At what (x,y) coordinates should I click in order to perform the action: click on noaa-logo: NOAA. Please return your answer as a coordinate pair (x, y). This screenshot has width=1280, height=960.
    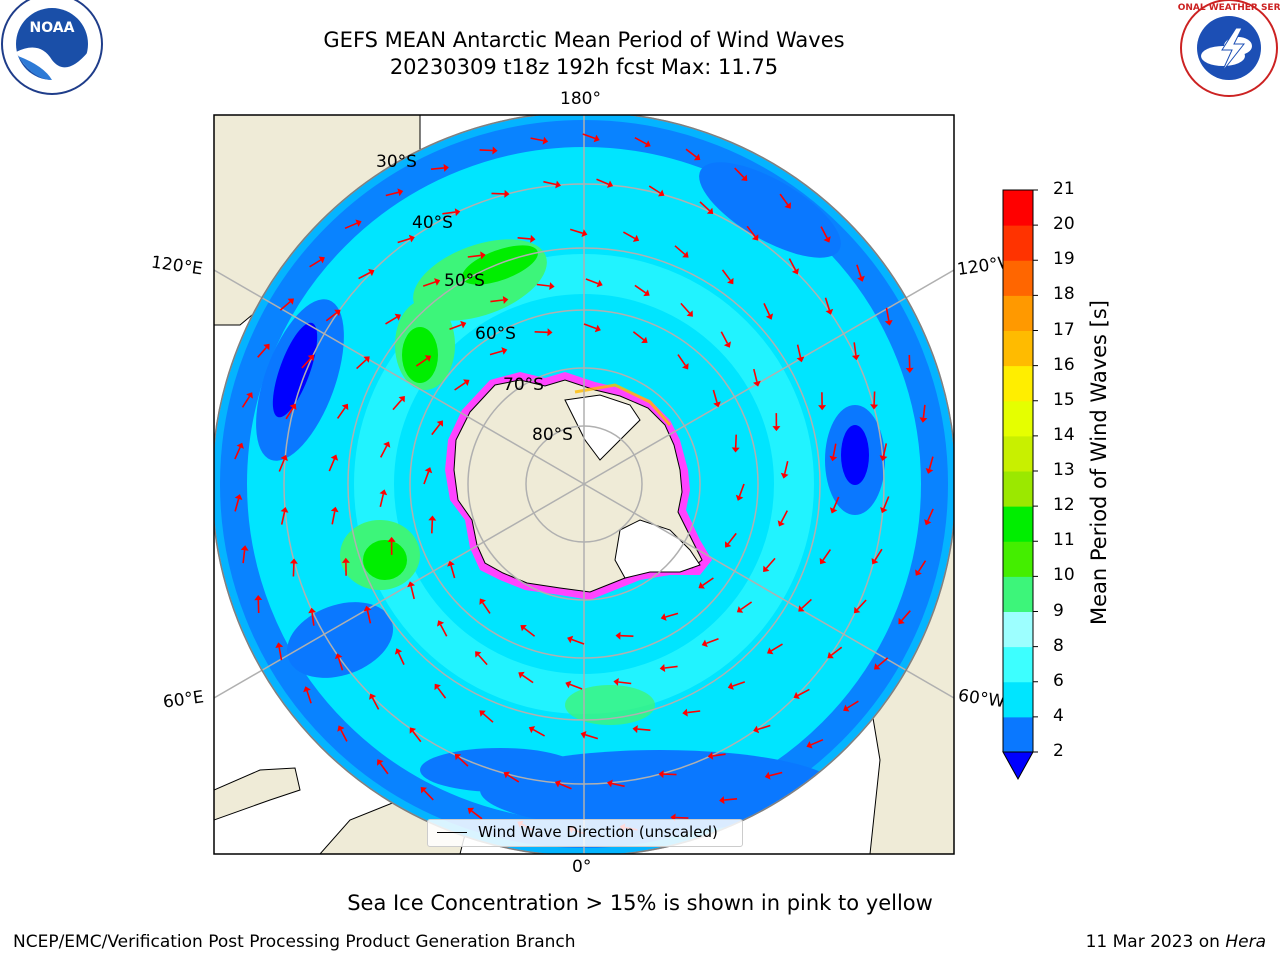
    Looking at the image, I should click on (52, 47).